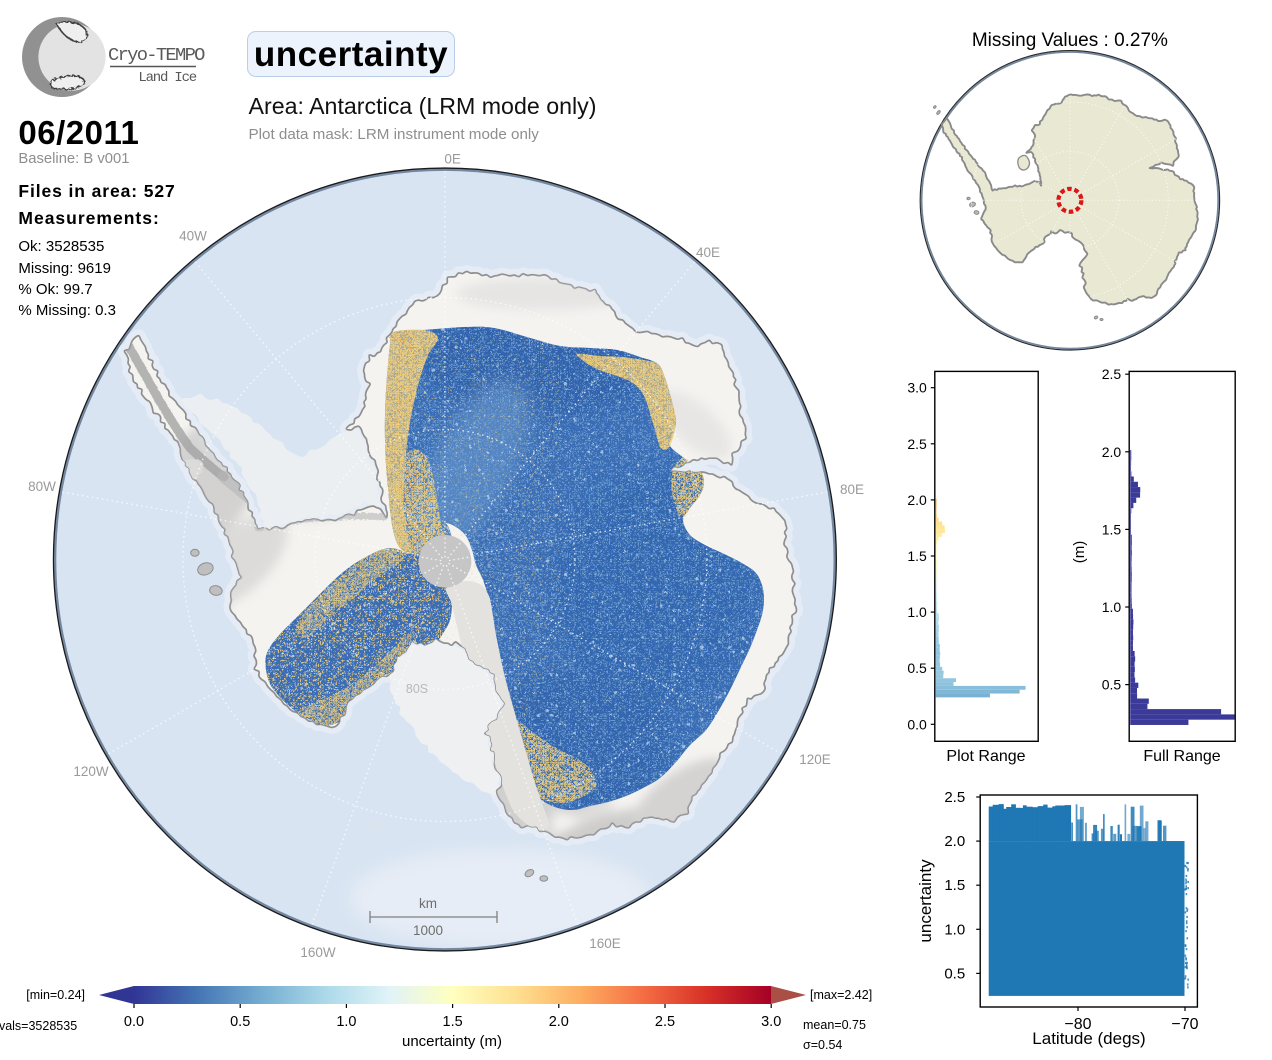 The image size is (1272, 1060). Describe the element at coordinates (452, 159) in the screenshot. I see `svg-text: 0E` at that location.